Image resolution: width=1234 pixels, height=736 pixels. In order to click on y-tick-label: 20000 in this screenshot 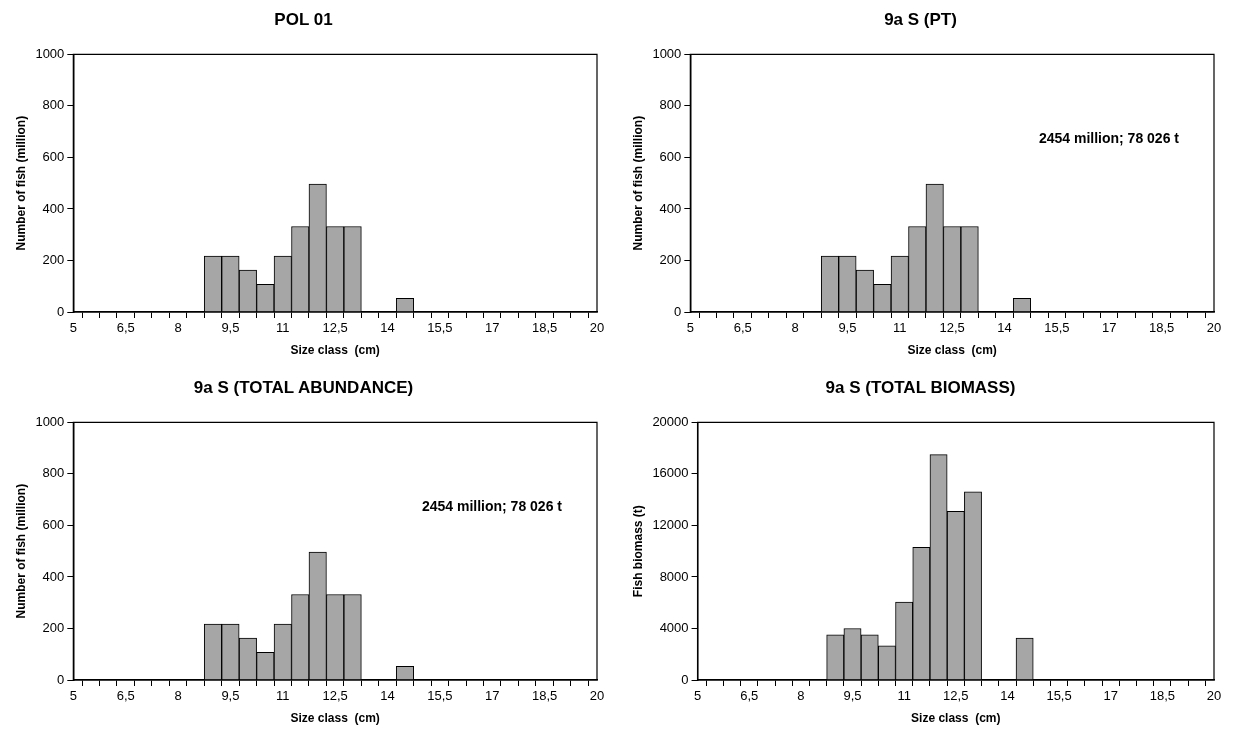, I will do `click(670, 421)`.